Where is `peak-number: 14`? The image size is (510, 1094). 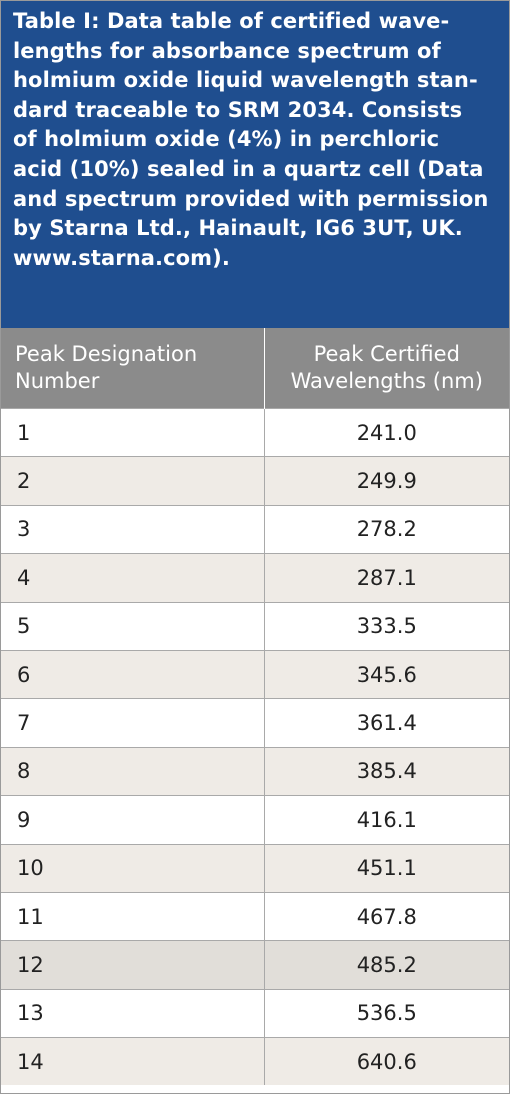
peak-number: 14 is located at coordinates (133, 1061).